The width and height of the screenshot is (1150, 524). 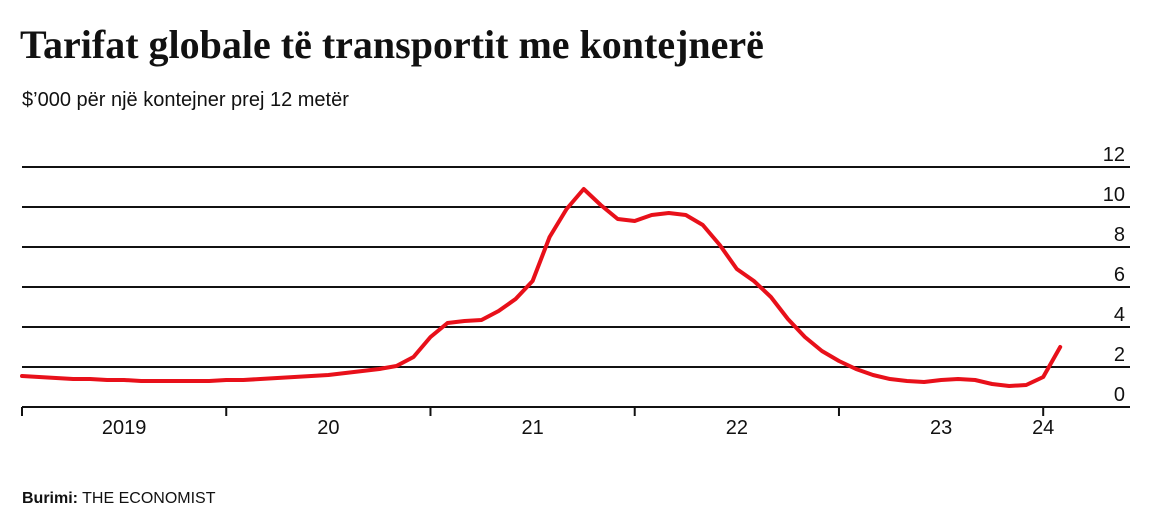 I want to click on source: Burimi: THE ECONOMIST, so click(x=119, y=498).